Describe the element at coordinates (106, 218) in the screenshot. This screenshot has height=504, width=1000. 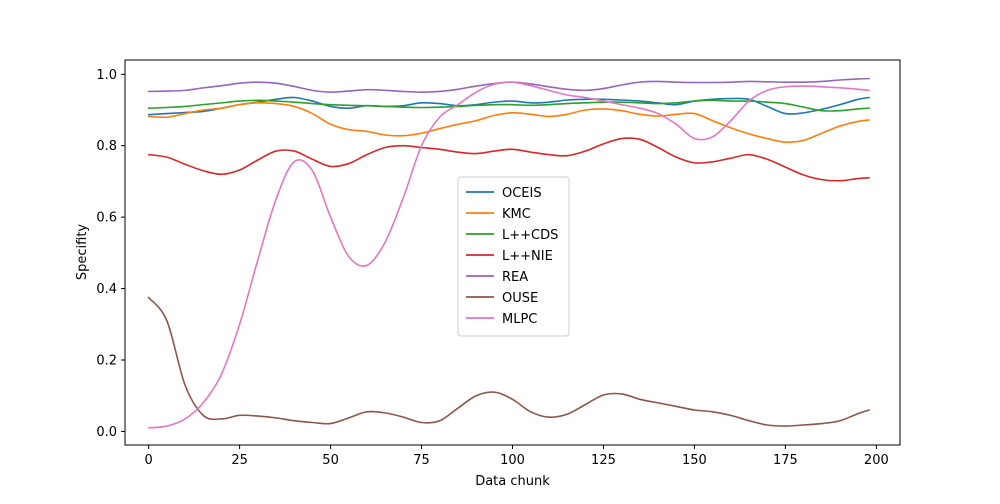
I see `y-tick-label: 0.6` at that location.